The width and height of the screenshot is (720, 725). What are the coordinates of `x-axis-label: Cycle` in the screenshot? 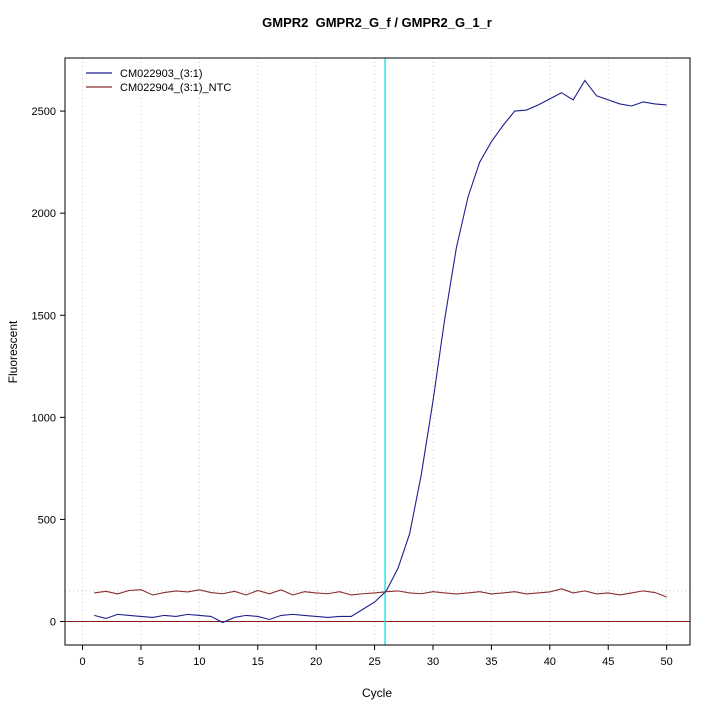 It's located at (377, 693).